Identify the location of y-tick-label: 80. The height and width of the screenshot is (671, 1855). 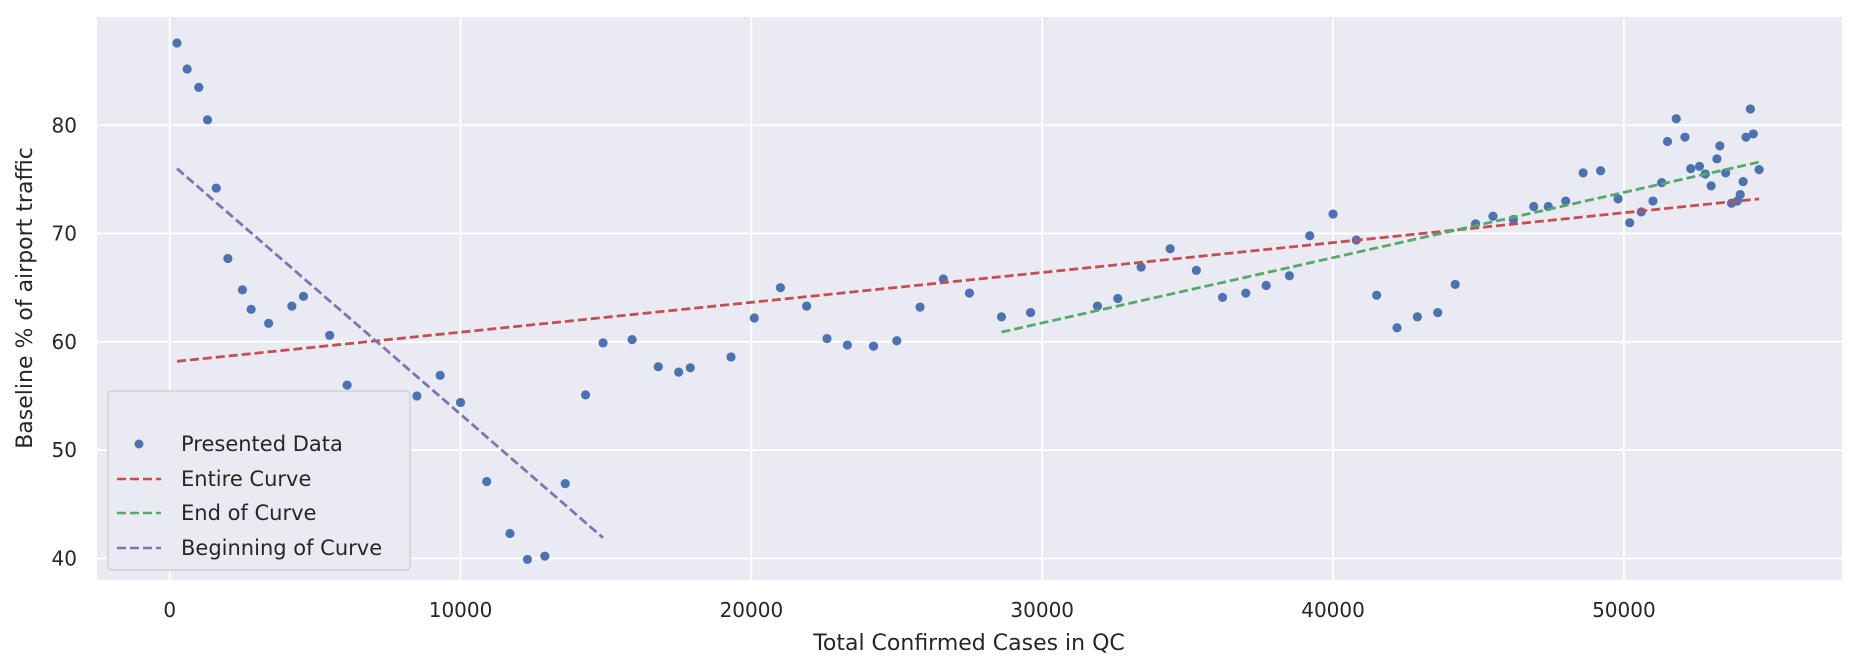
(64, 125).